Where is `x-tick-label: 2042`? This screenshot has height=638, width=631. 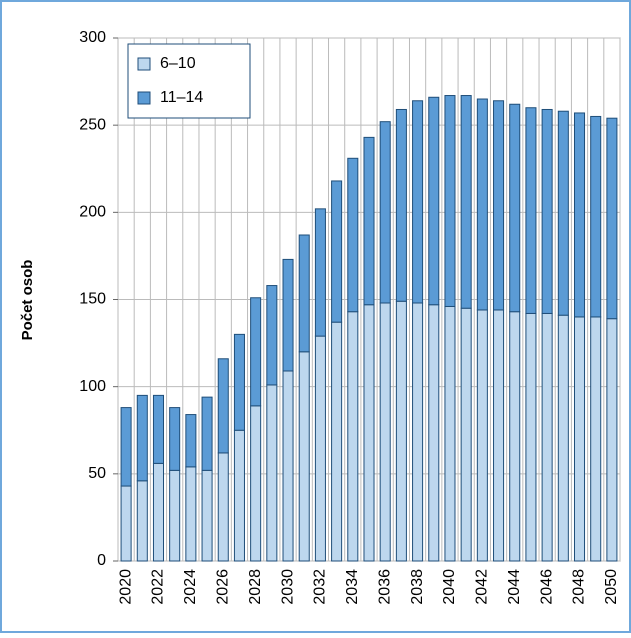 x-tick-label: 2042 is located at coordinates (482, 587).